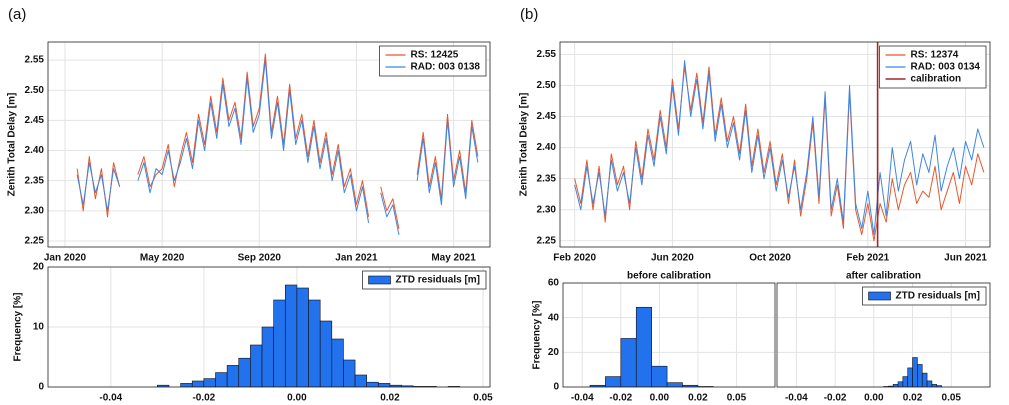  I want to click on legend-label: RAD: 003 0138, so click(446, 67).